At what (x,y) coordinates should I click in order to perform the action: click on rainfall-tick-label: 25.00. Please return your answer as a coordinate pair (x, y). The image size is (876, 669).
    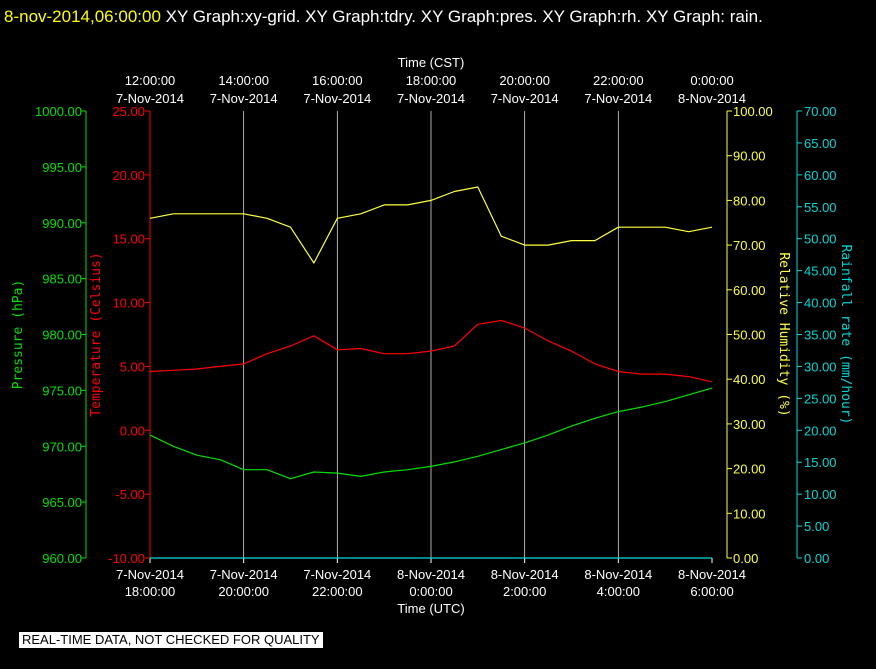
    Looking at the image, I should click on (820, 398).